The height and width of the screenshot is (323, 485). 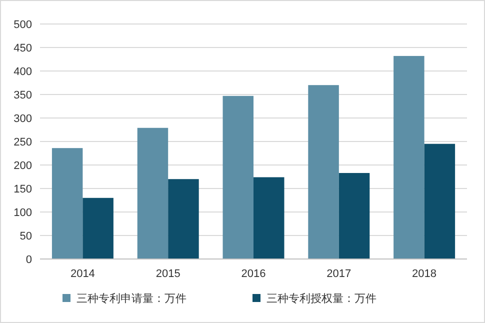 I want to click on x-tick-label: 2017, so click(x=339, y=274).